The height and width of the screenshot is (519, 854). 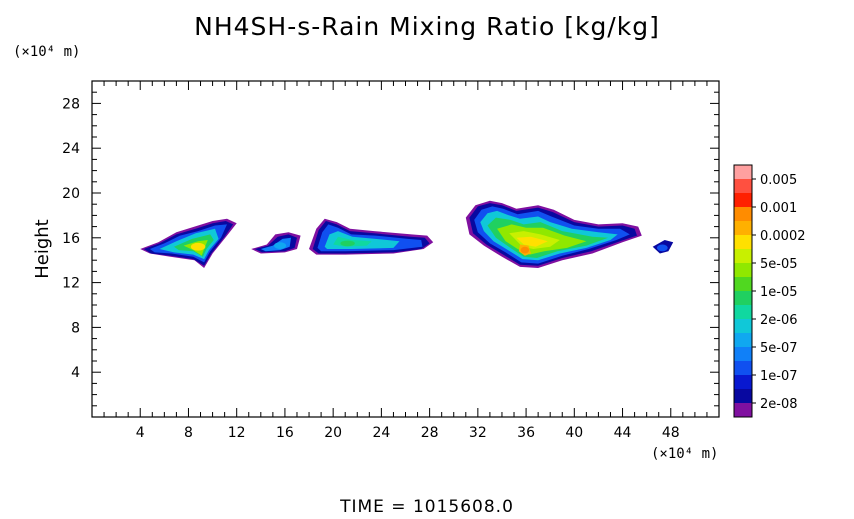 I want to click on y-tick-label: 16, so click(x=71, y=239).